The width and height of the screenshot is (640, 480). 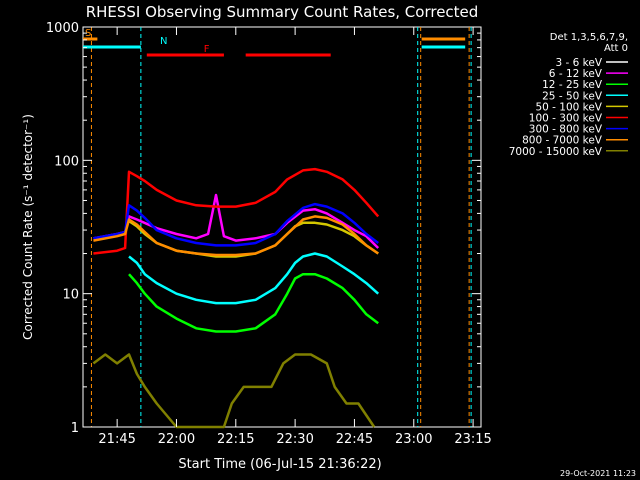 I want to click on x-axis-label: Start Time (06-Jul-15 21:36:22), so click(x=279, y=464).